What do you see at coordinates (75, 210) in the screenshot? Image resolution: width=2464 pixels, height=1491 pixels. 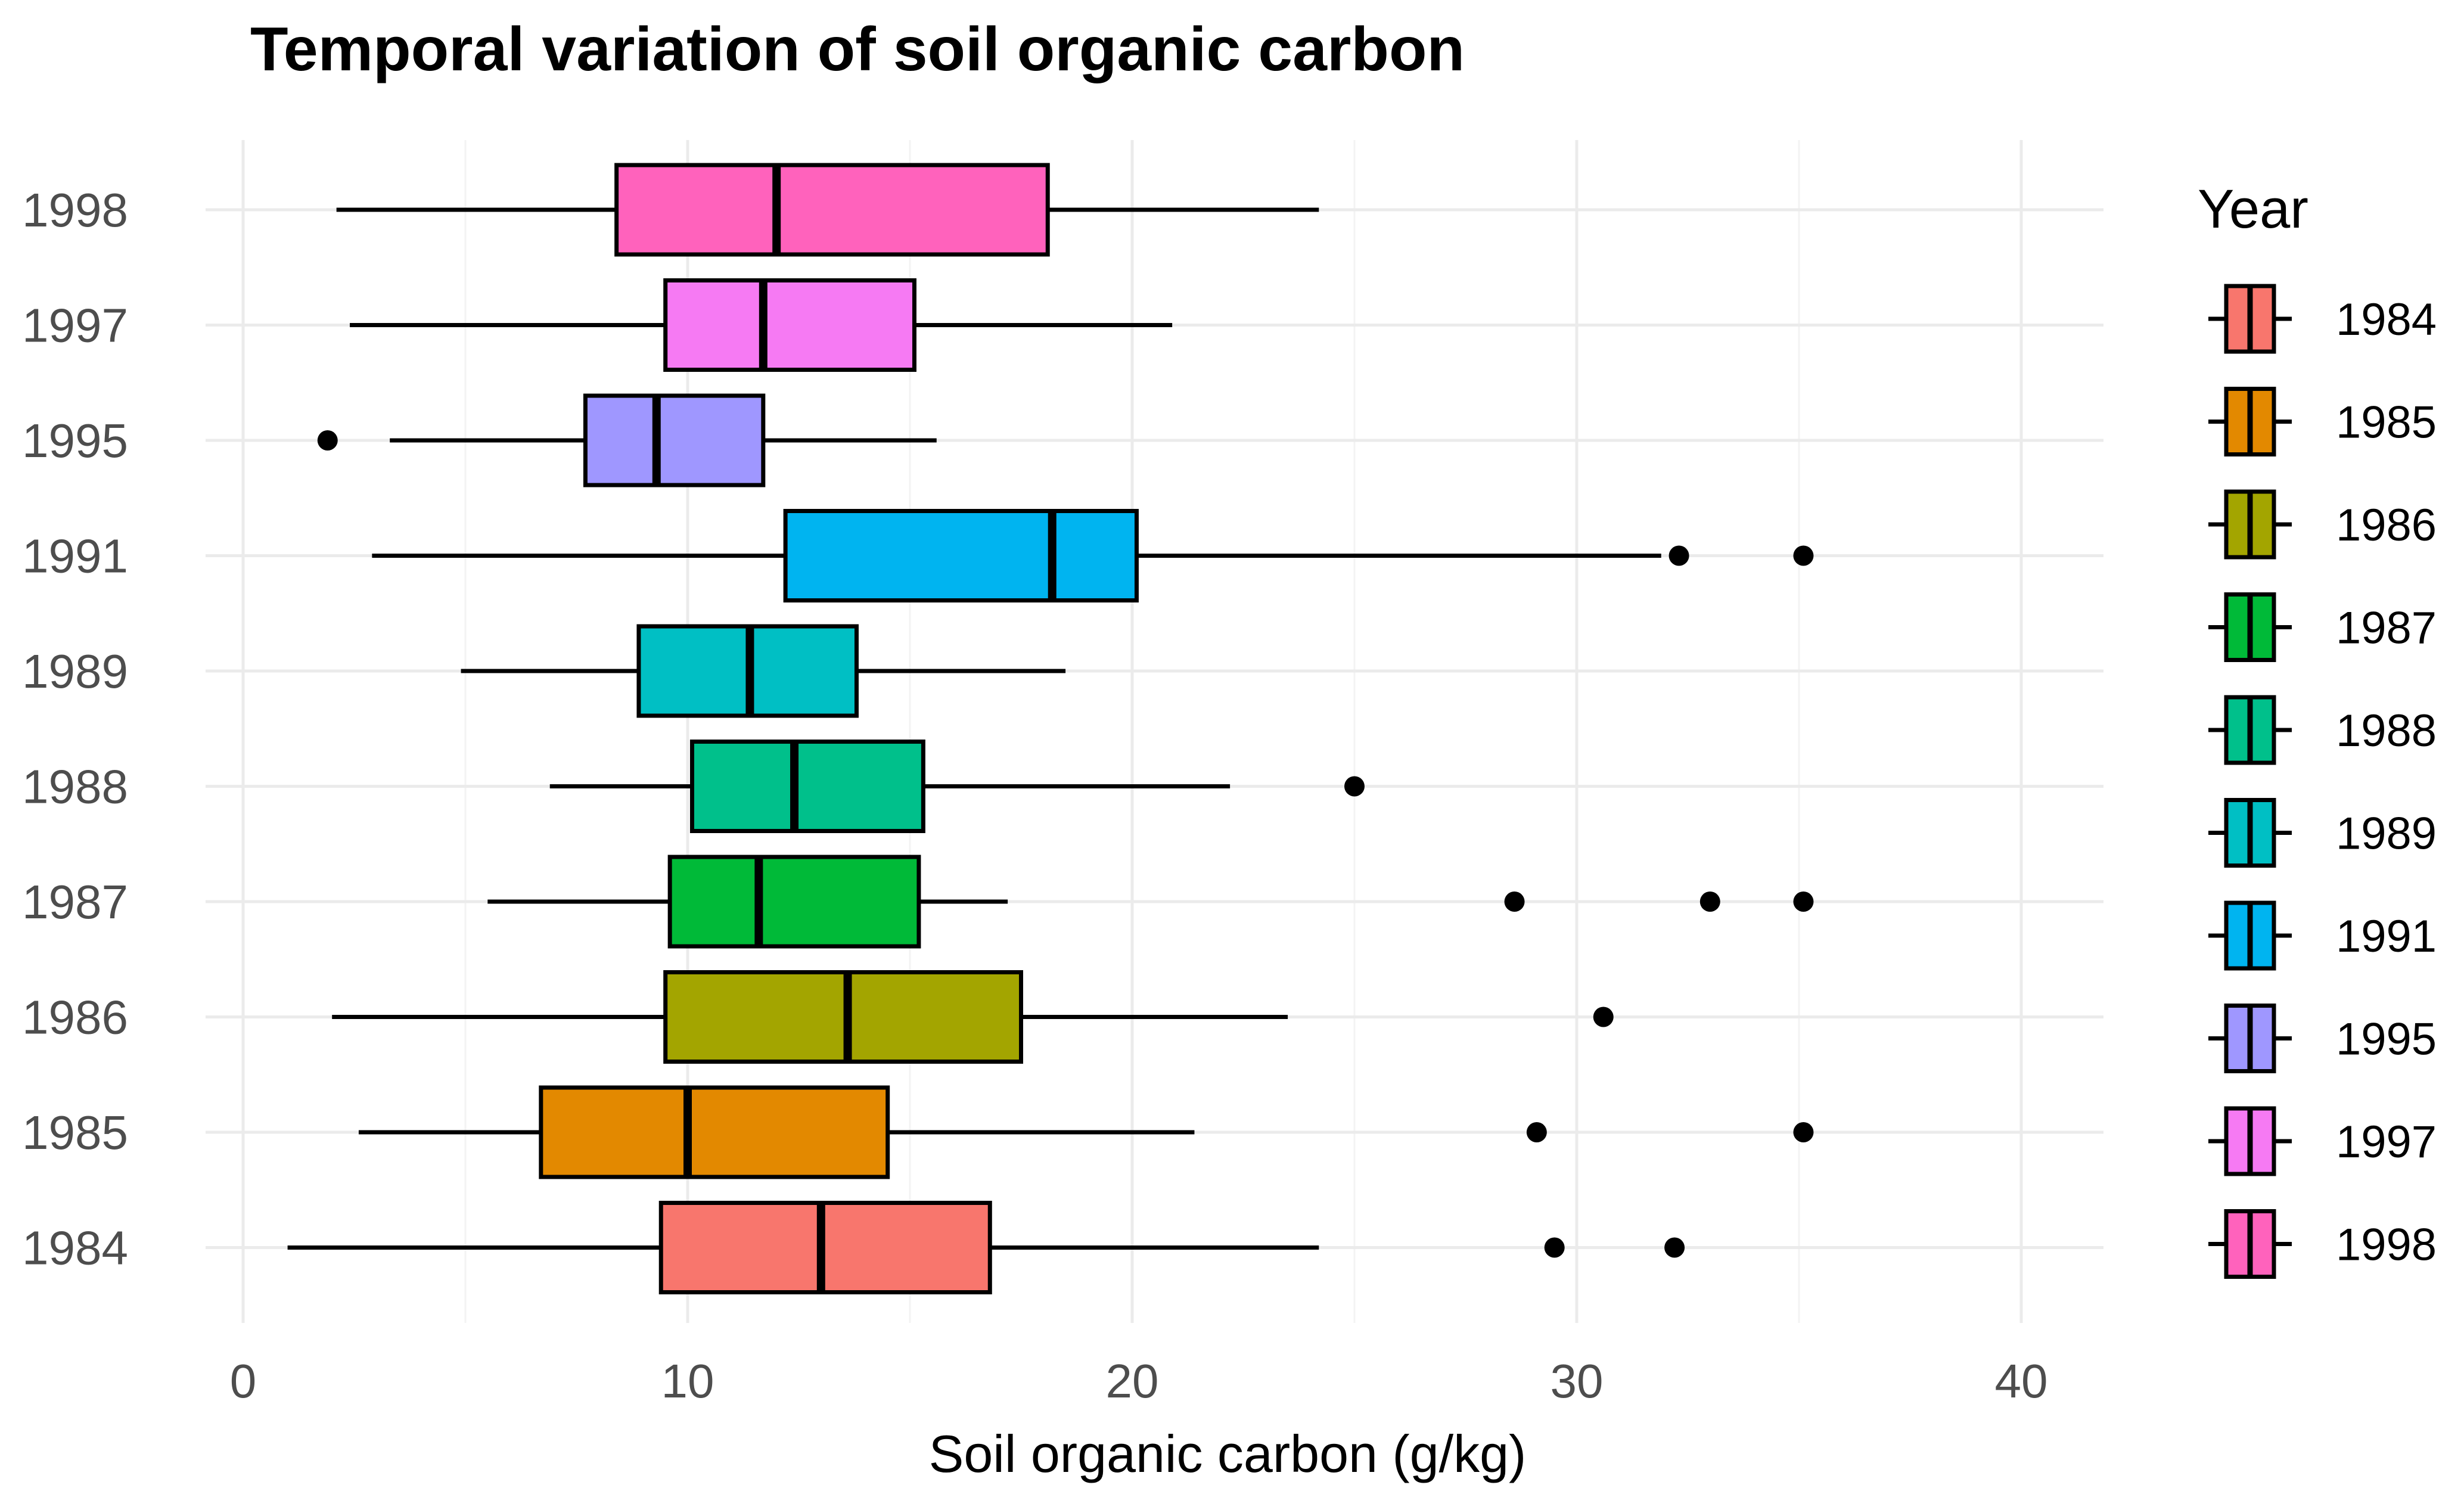 I see `y-tick-label: 1998` at bounding box center [75, 210].